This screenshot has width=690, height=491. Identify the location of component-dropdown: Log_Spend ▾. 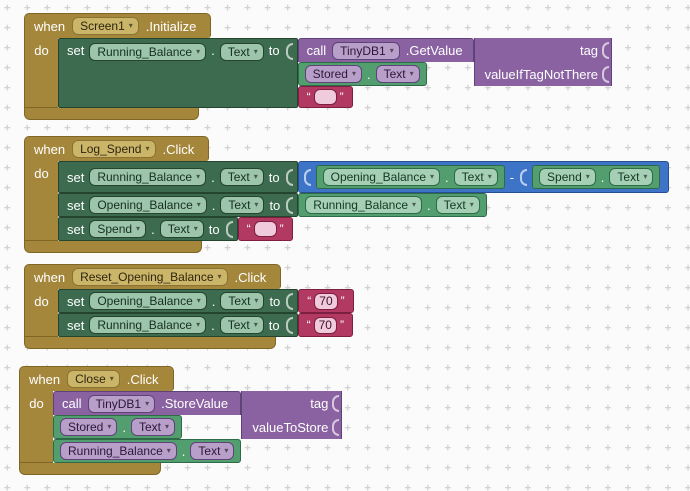
(114, 149).